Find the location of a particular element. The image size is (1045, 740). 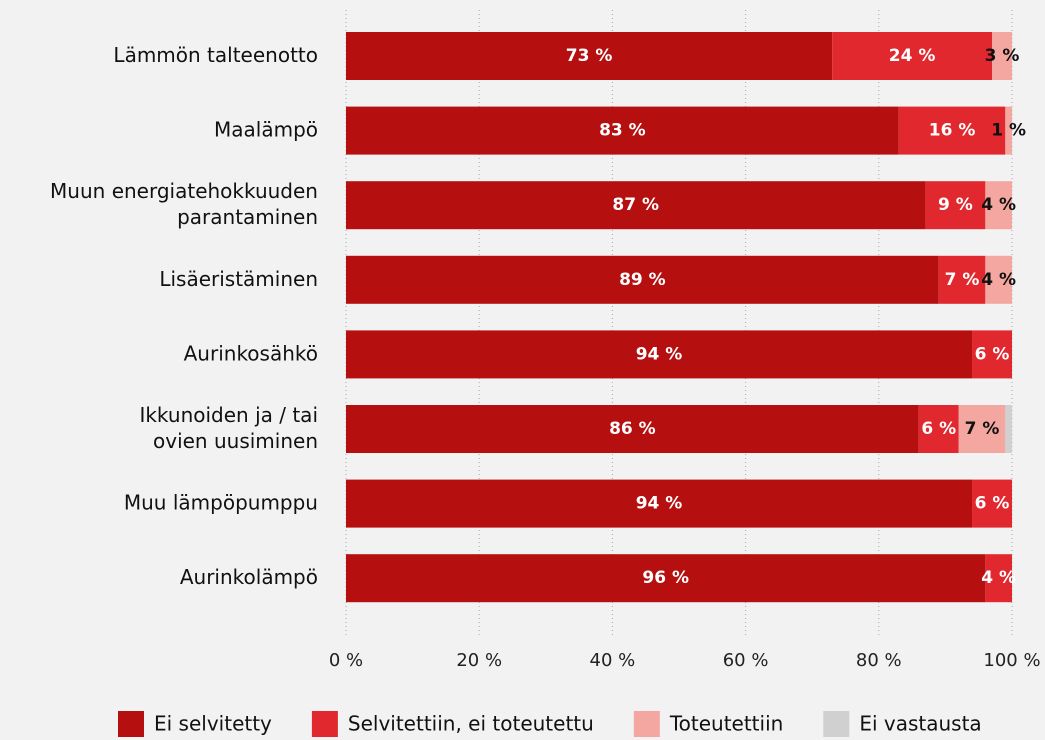

x-tick-label: 60 % is located at coordinates (746, 660).